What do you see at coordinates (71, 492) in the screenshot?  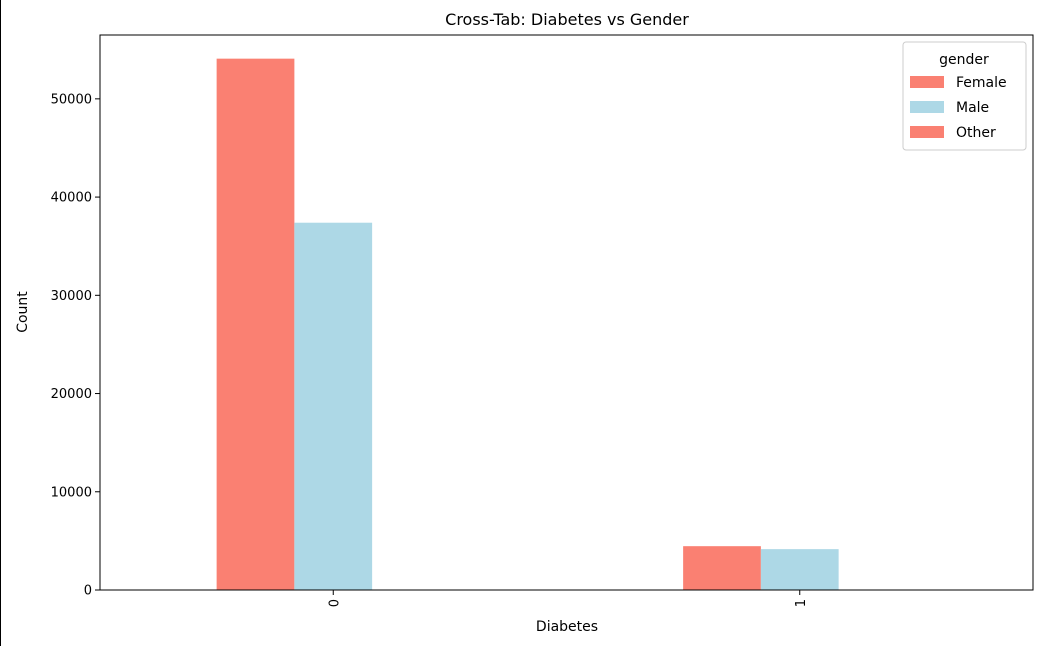 I see `y-tick-label: 10000` at bounding box center [71, 492].